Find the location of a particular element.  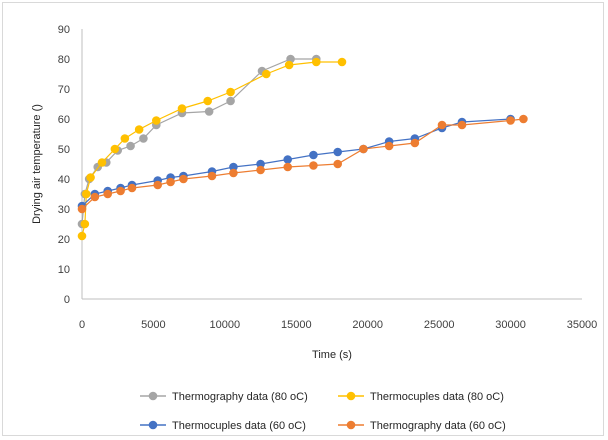

y-tick-label: 70 is located at coordinates (64, 90).